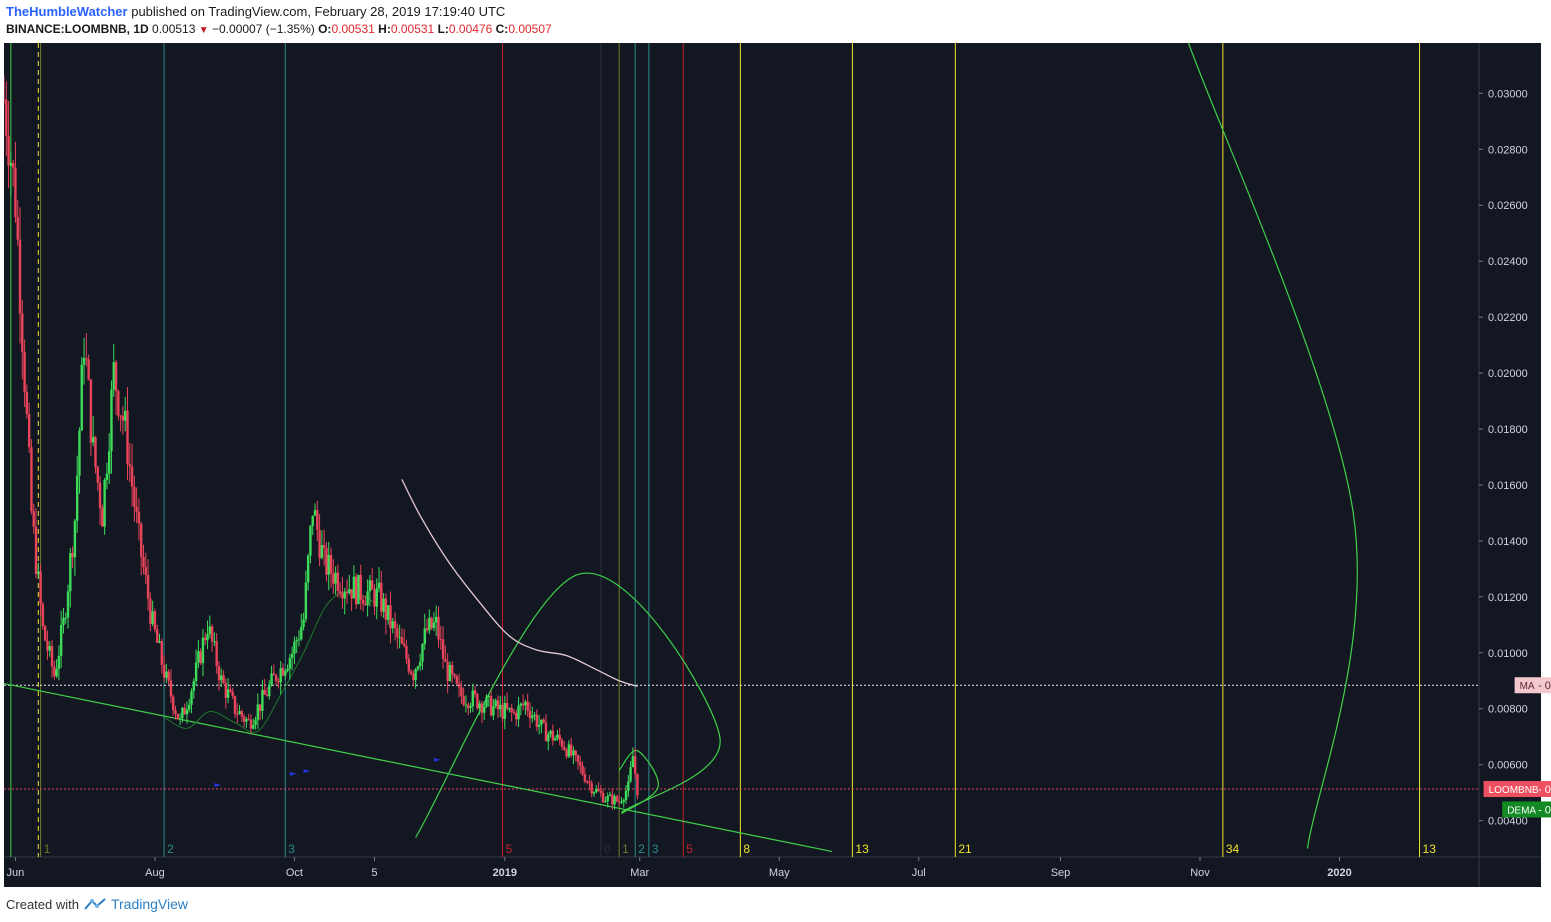  Describe the element at coordinates (1200, 873) in the screenshot. I see `time-tick-label: Nov` at that location.